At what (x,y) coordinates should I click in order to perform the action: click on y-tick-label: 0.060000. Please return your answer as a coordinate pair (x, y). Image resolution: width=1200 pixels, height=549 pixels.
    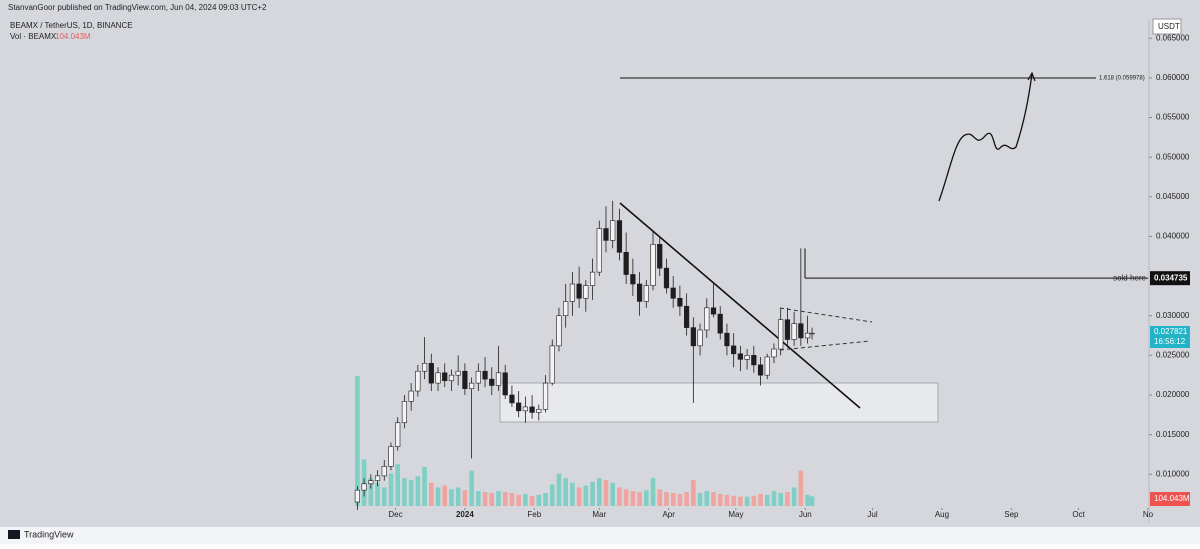
    Looking at the image, I should click on (1173, 77).